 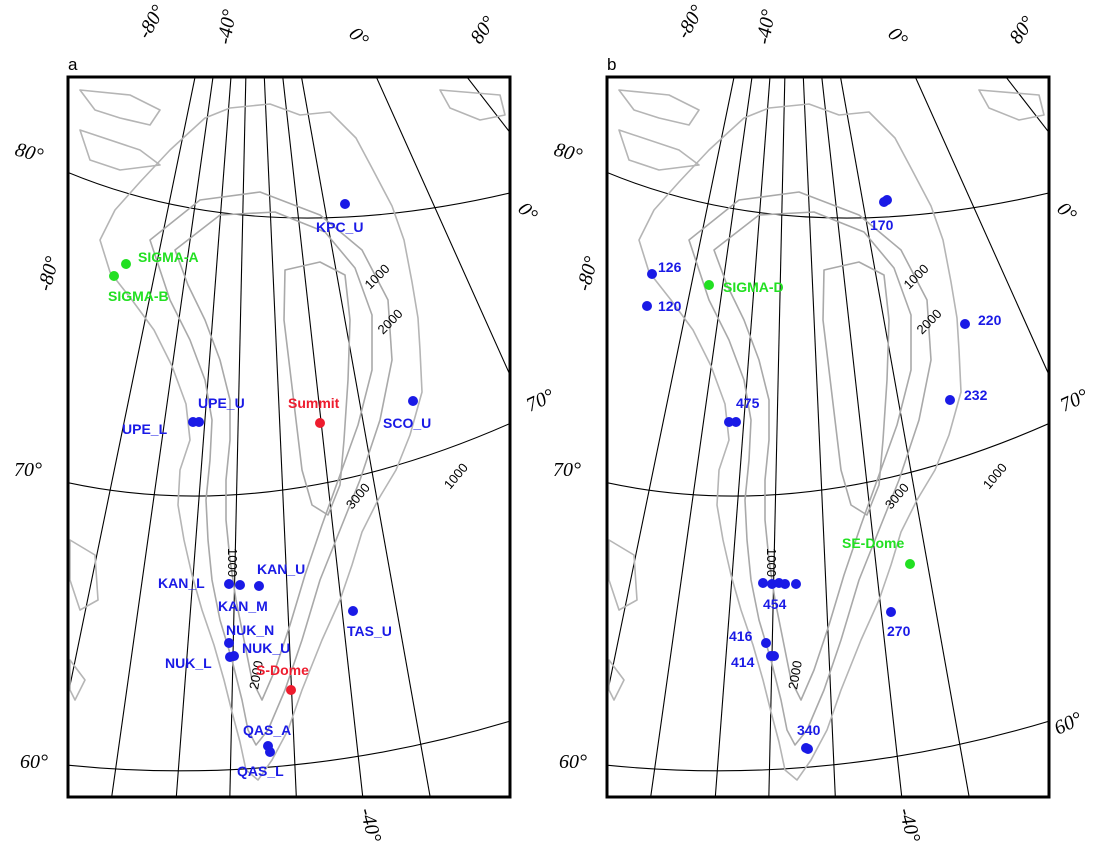 What do you see at coordinates (266, 648) in the screenshot?
I see `station-label-nuk-u: NUK_U` at bounding box center [266, 648].